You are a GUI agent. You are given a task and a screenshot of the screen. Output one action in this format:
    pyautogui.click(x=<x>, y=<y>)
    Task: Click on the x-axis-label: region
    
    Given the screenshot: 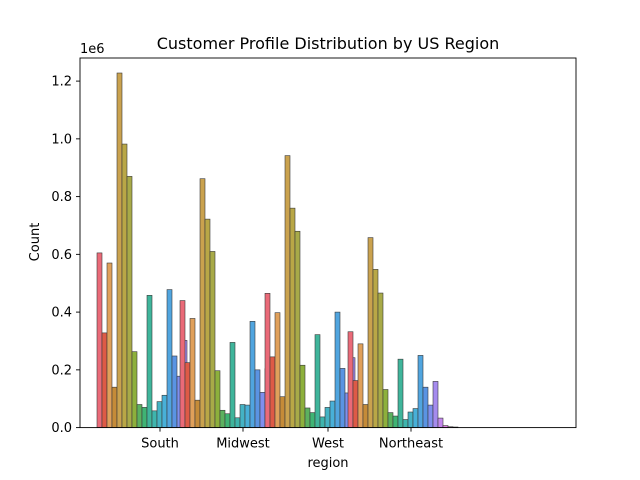 What is the action you would take?
    pyautogui.click(x=327, y=463)
    